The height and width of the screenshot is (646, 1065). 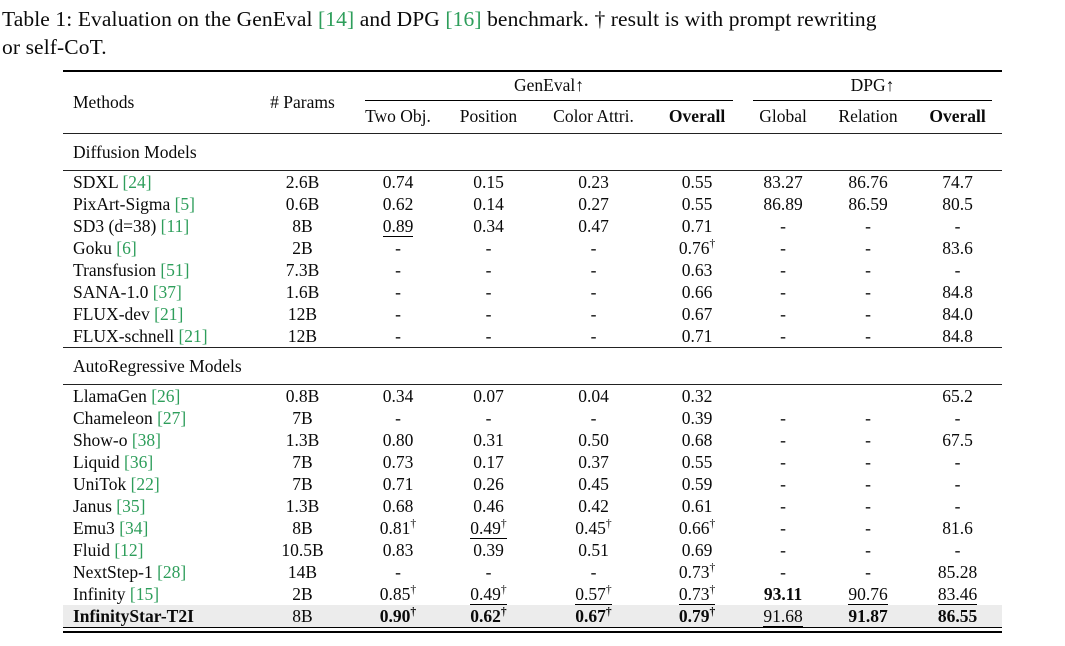 What do you see at coordinates (868, 594) in the screenshot?
I see `cell-number: 90.76` at bounding box center [868, 594].